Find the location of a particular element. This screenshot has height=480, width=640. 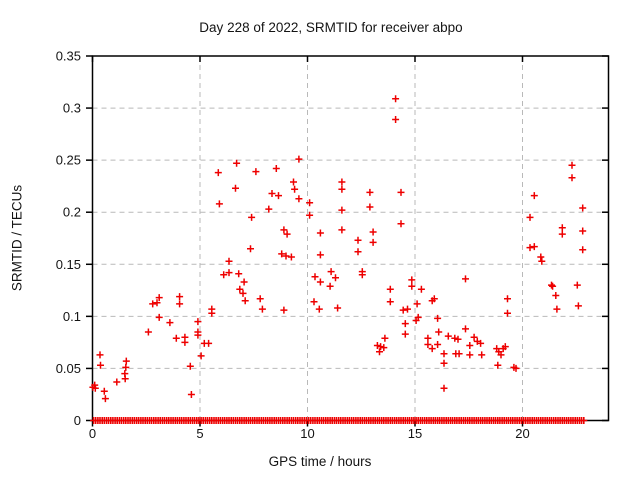

svg-text: 10 is located at coordinates (307, 433).